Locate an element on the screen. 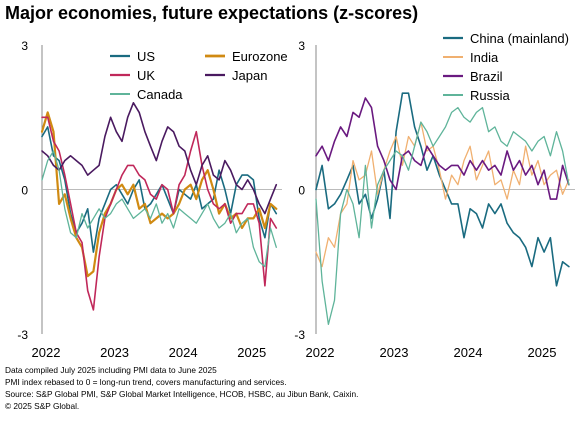 The image size is (582, 427). legend-label-russia: Russia is located at coordinates (490, 95).